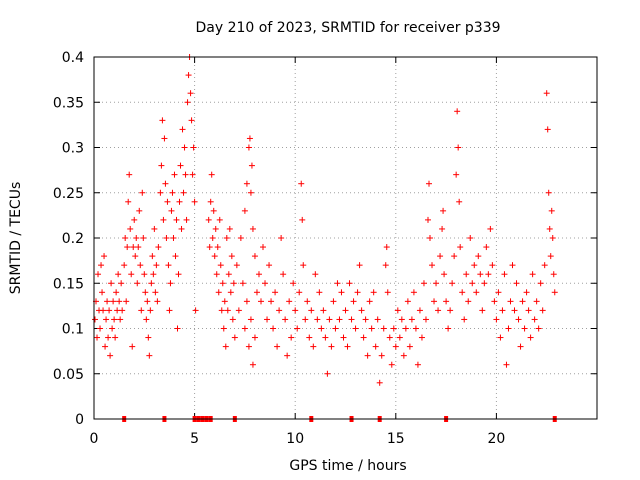 Image resolution: width=640 pixels, height=480 pixels. Describe the element at coordinates (68, 375) in the screenshot. I see `y-tick-label: 0.05` at that location.